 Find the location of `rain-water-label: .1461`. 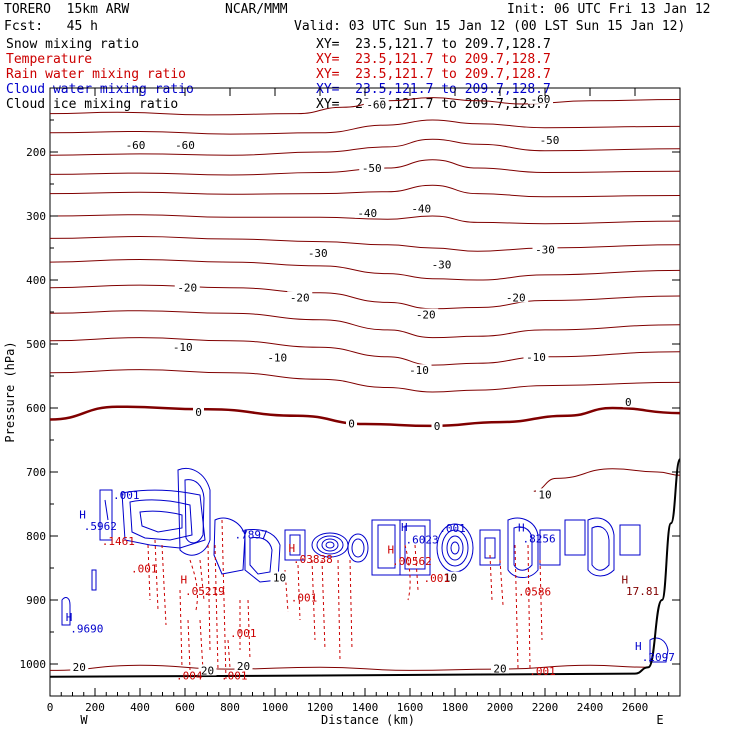

rain-water-label: .1461 is located at coordinates (118, 541).